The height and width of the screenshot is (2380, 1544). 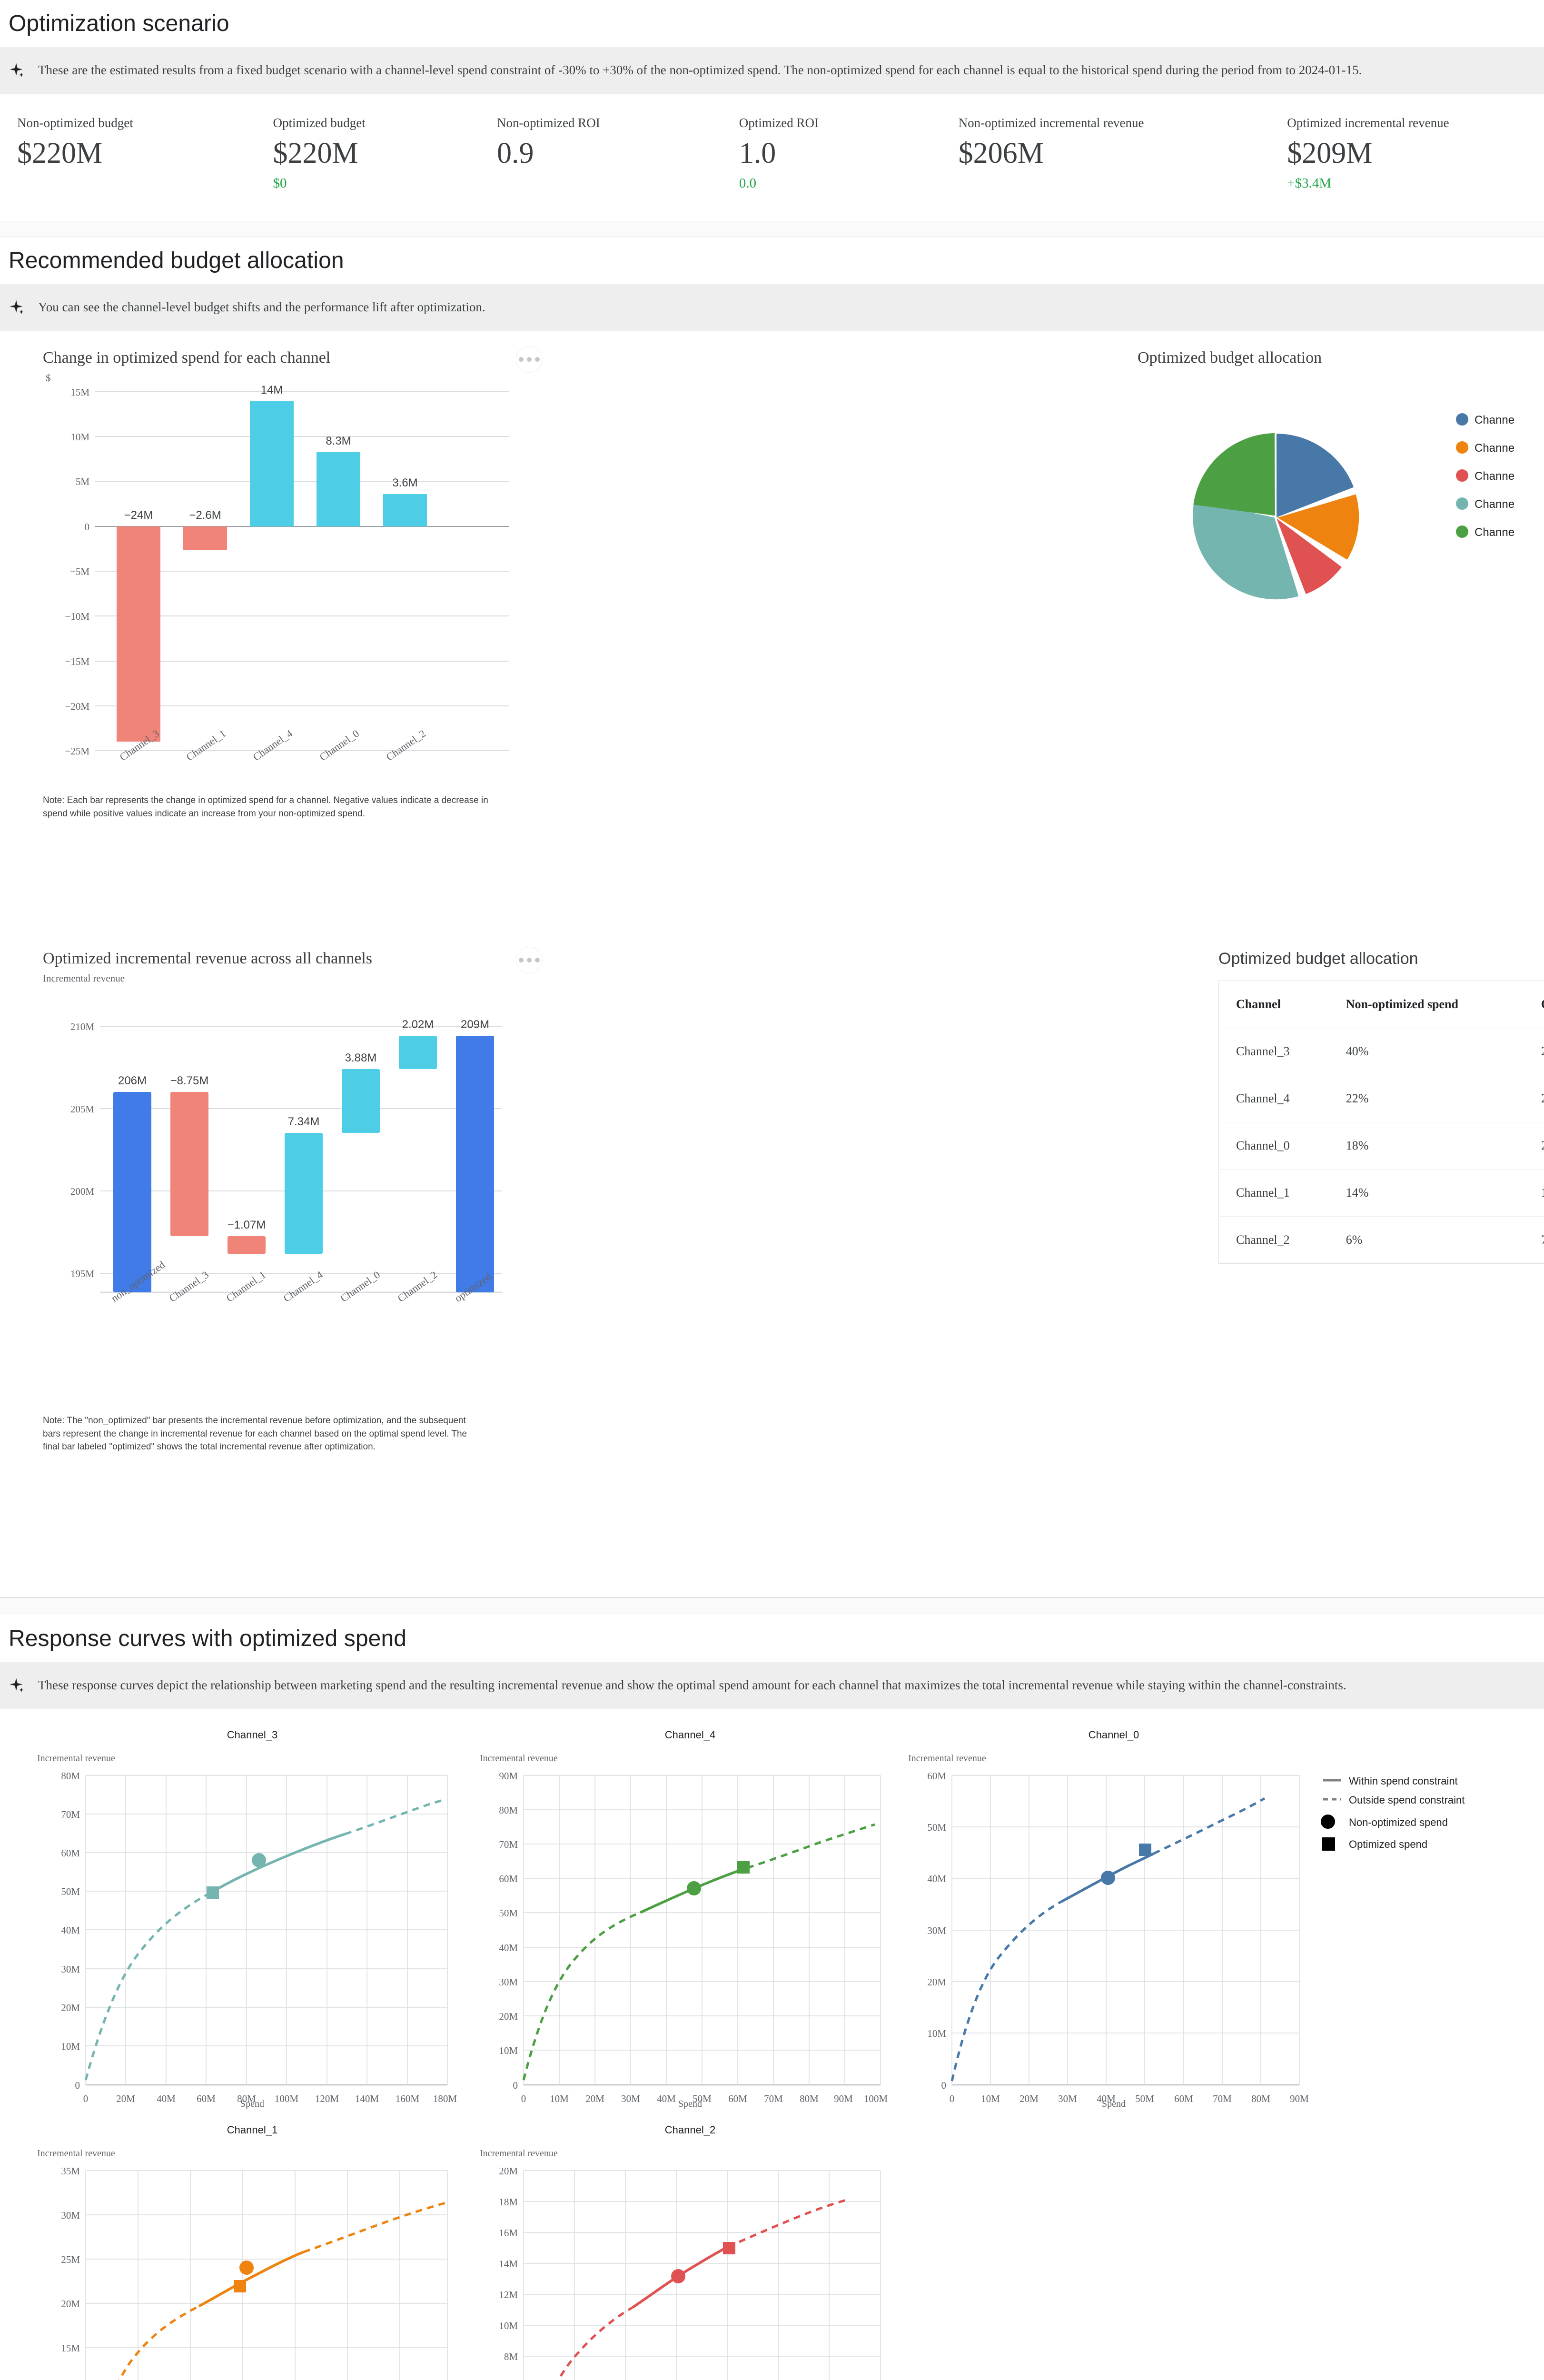 I want to click on svg-text: Channel_4, so click(x=303, y=1286).